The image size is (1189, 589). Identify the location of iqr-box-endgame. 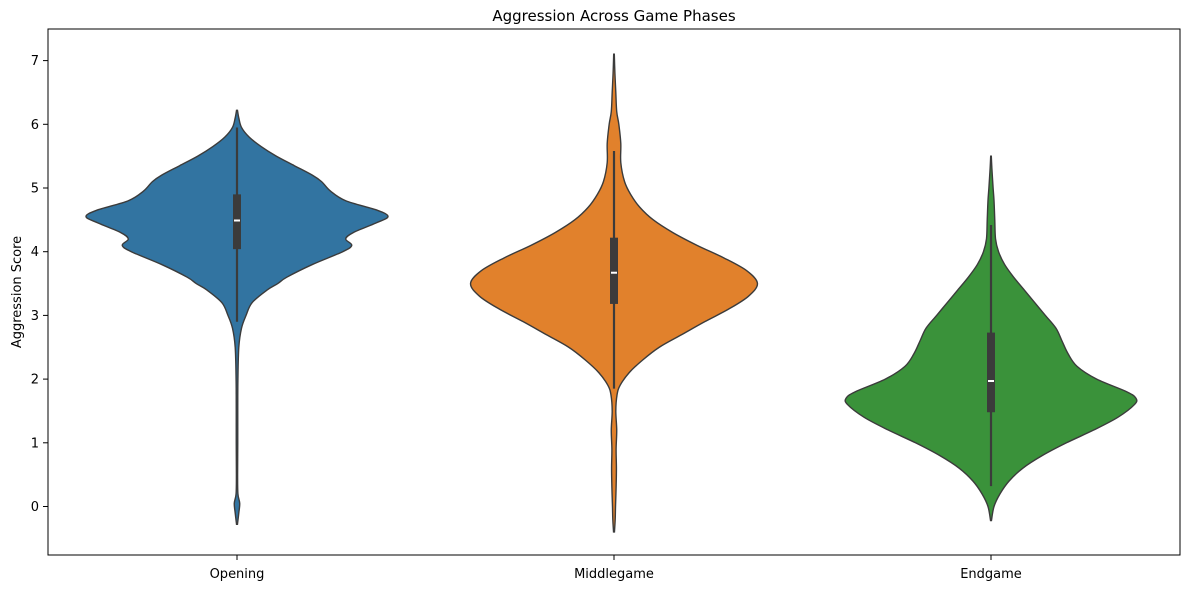
(991, 373).